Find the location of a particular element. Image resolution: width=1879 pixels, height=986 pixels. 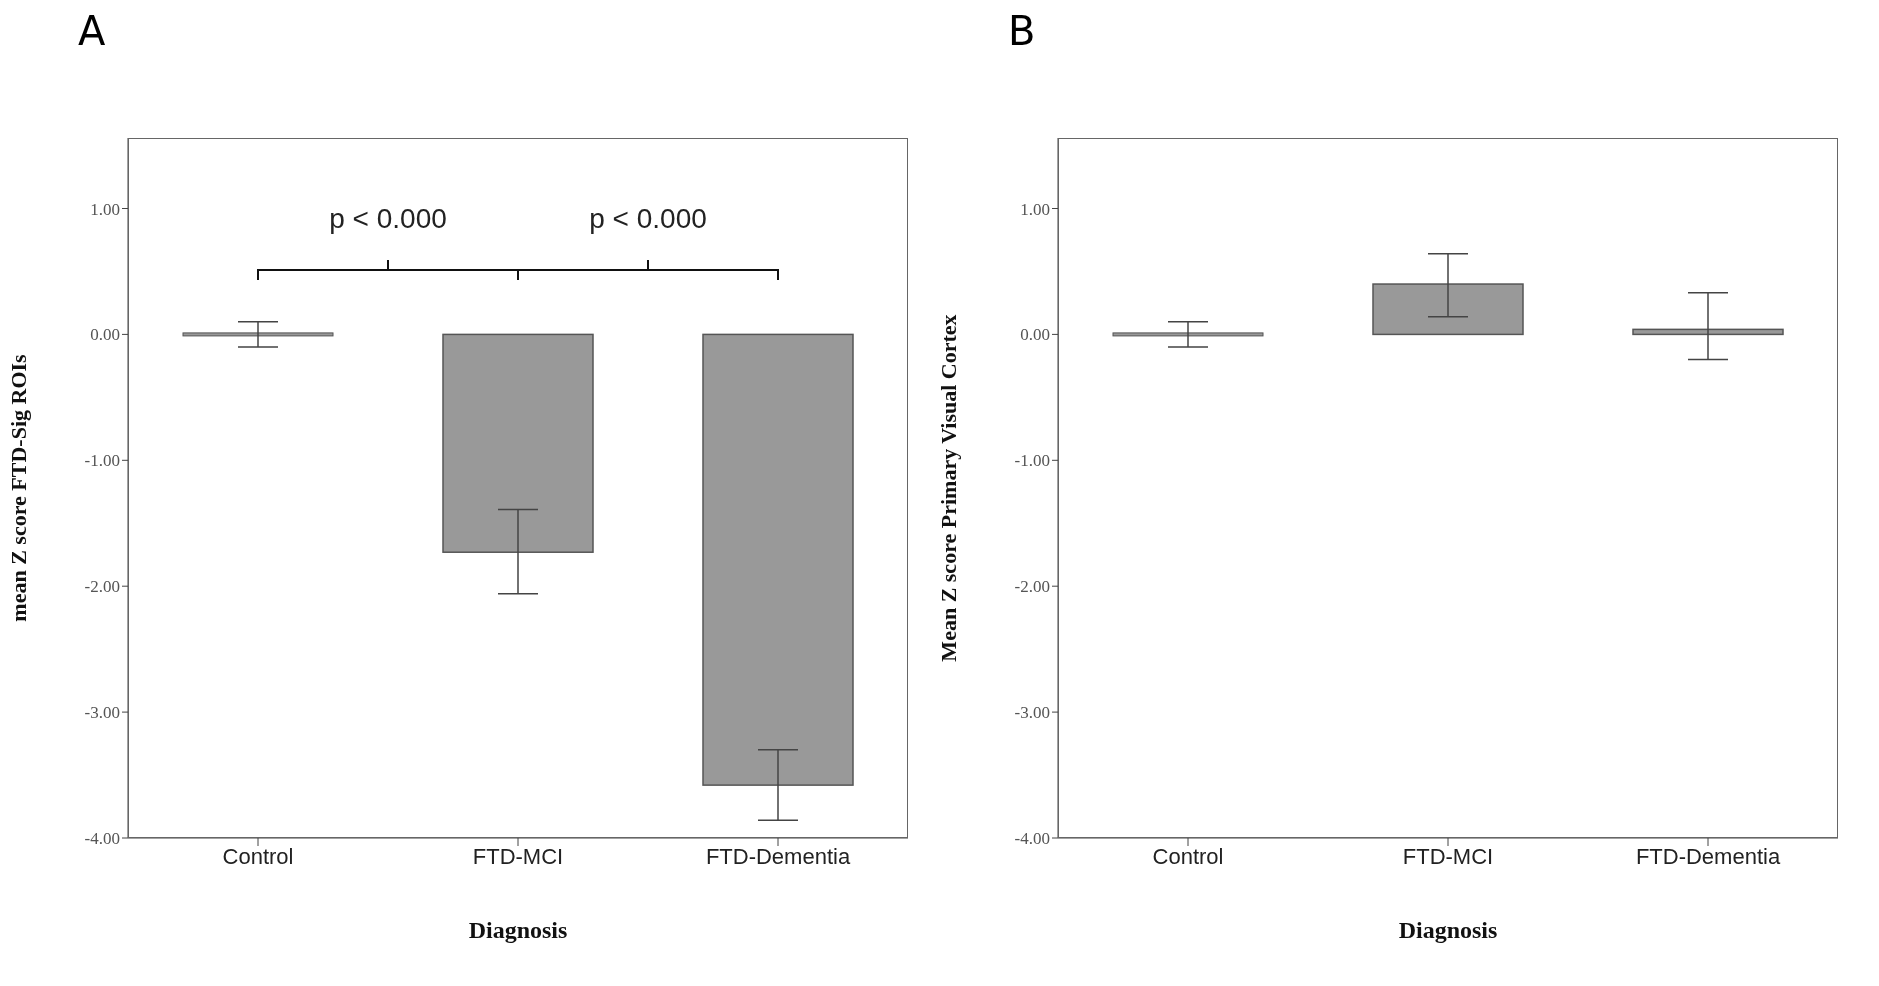

y-axis-title: Mean Z score Primary Visual Cortex is located at coordinates (948, 488).